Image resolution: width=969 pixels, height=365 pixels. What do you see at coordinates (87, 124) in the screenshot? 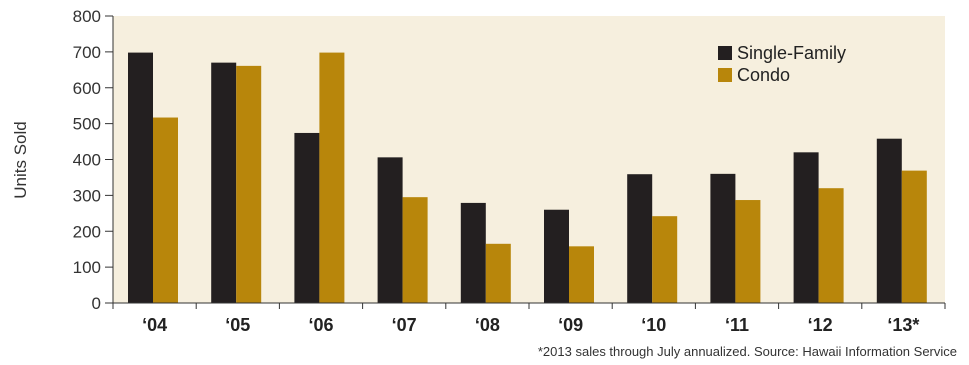
I see `y-tick-label: 500` at bounding box center [87, 124].